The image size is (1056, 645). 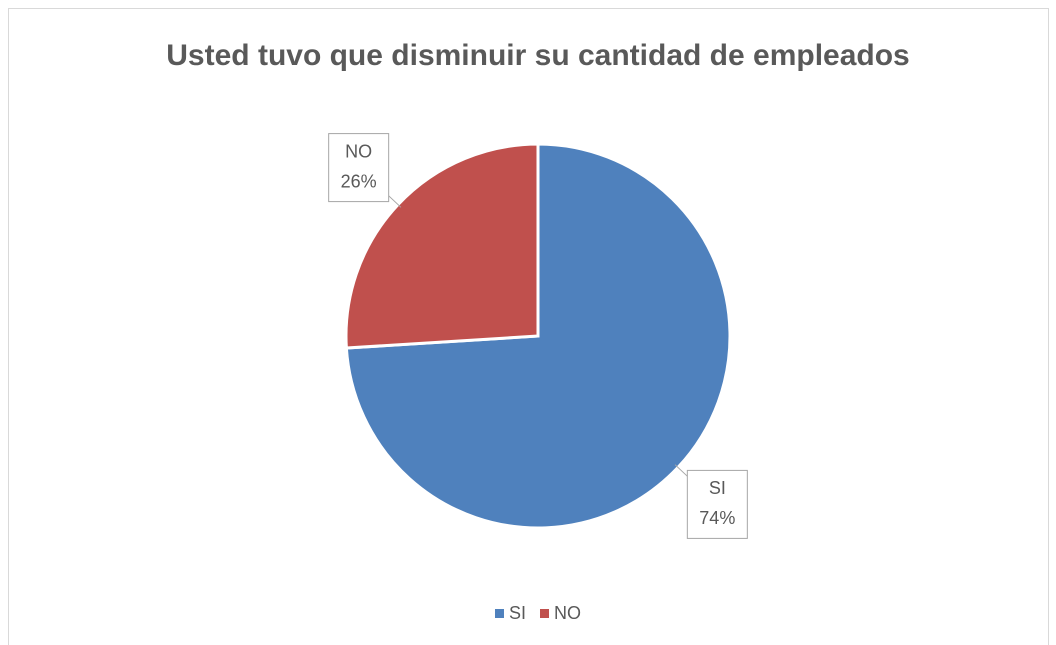 What do you see at coordinates (717, 518) in the screenshot?
I see `data-label-value: 74%` at bounding box center [717, 518].